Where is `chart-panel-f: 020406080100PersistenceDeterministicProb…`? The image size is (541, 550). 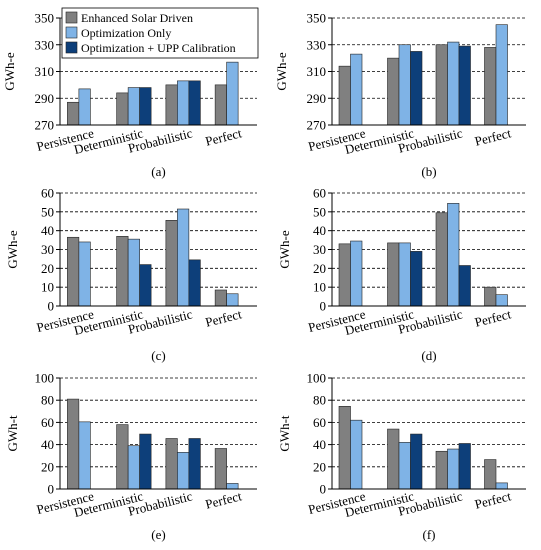 chart-panel-f: 020406080100PersistenceDeterministicProb… is located at coordinates (401, 456).